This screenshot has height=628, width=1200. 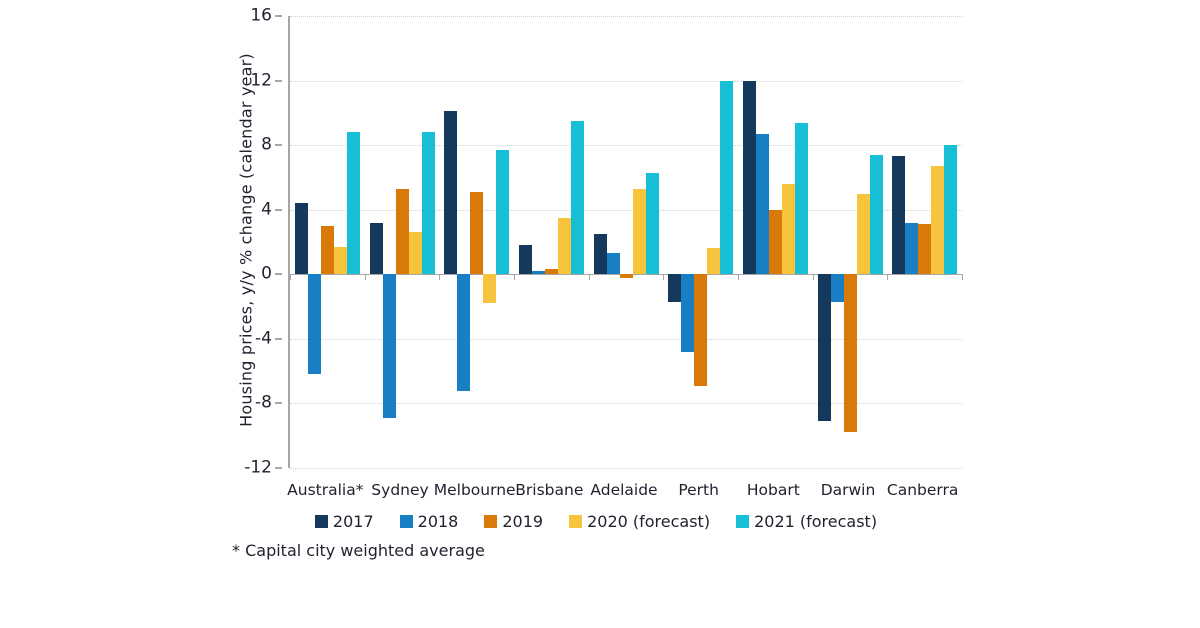 I want to click on legend-swatch-2021-forecast, so click(x=743, y=521).